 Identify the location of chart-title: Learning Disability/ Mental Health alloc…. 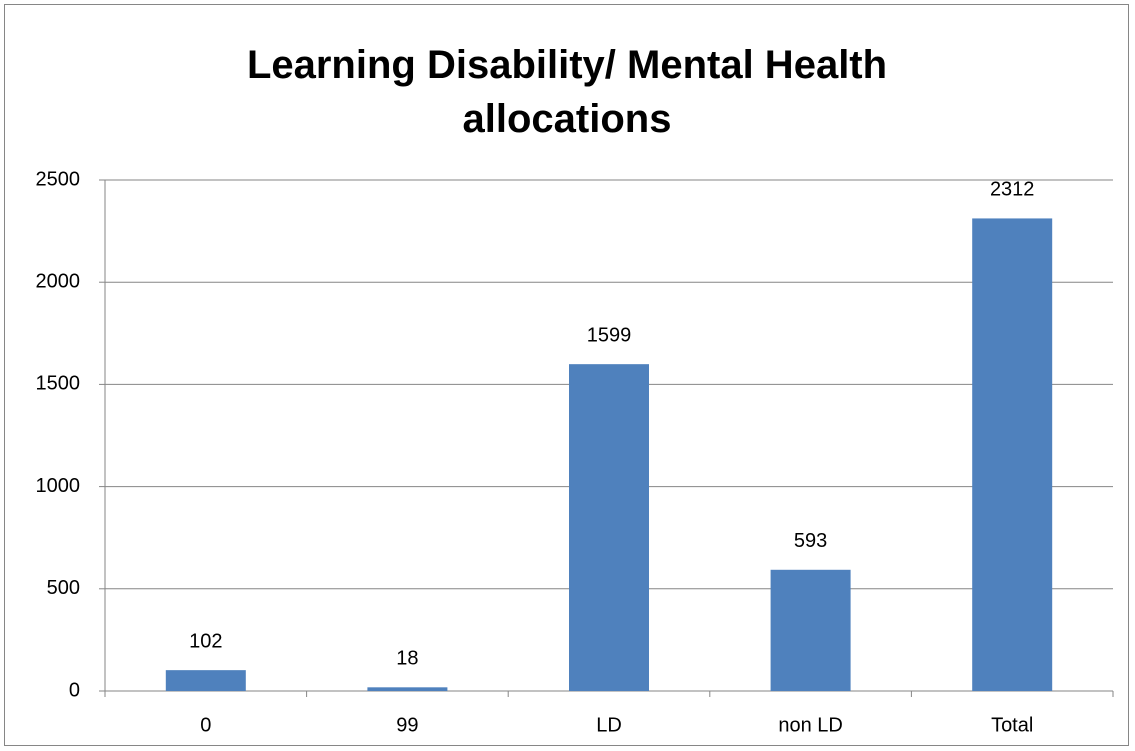
(567, 92).